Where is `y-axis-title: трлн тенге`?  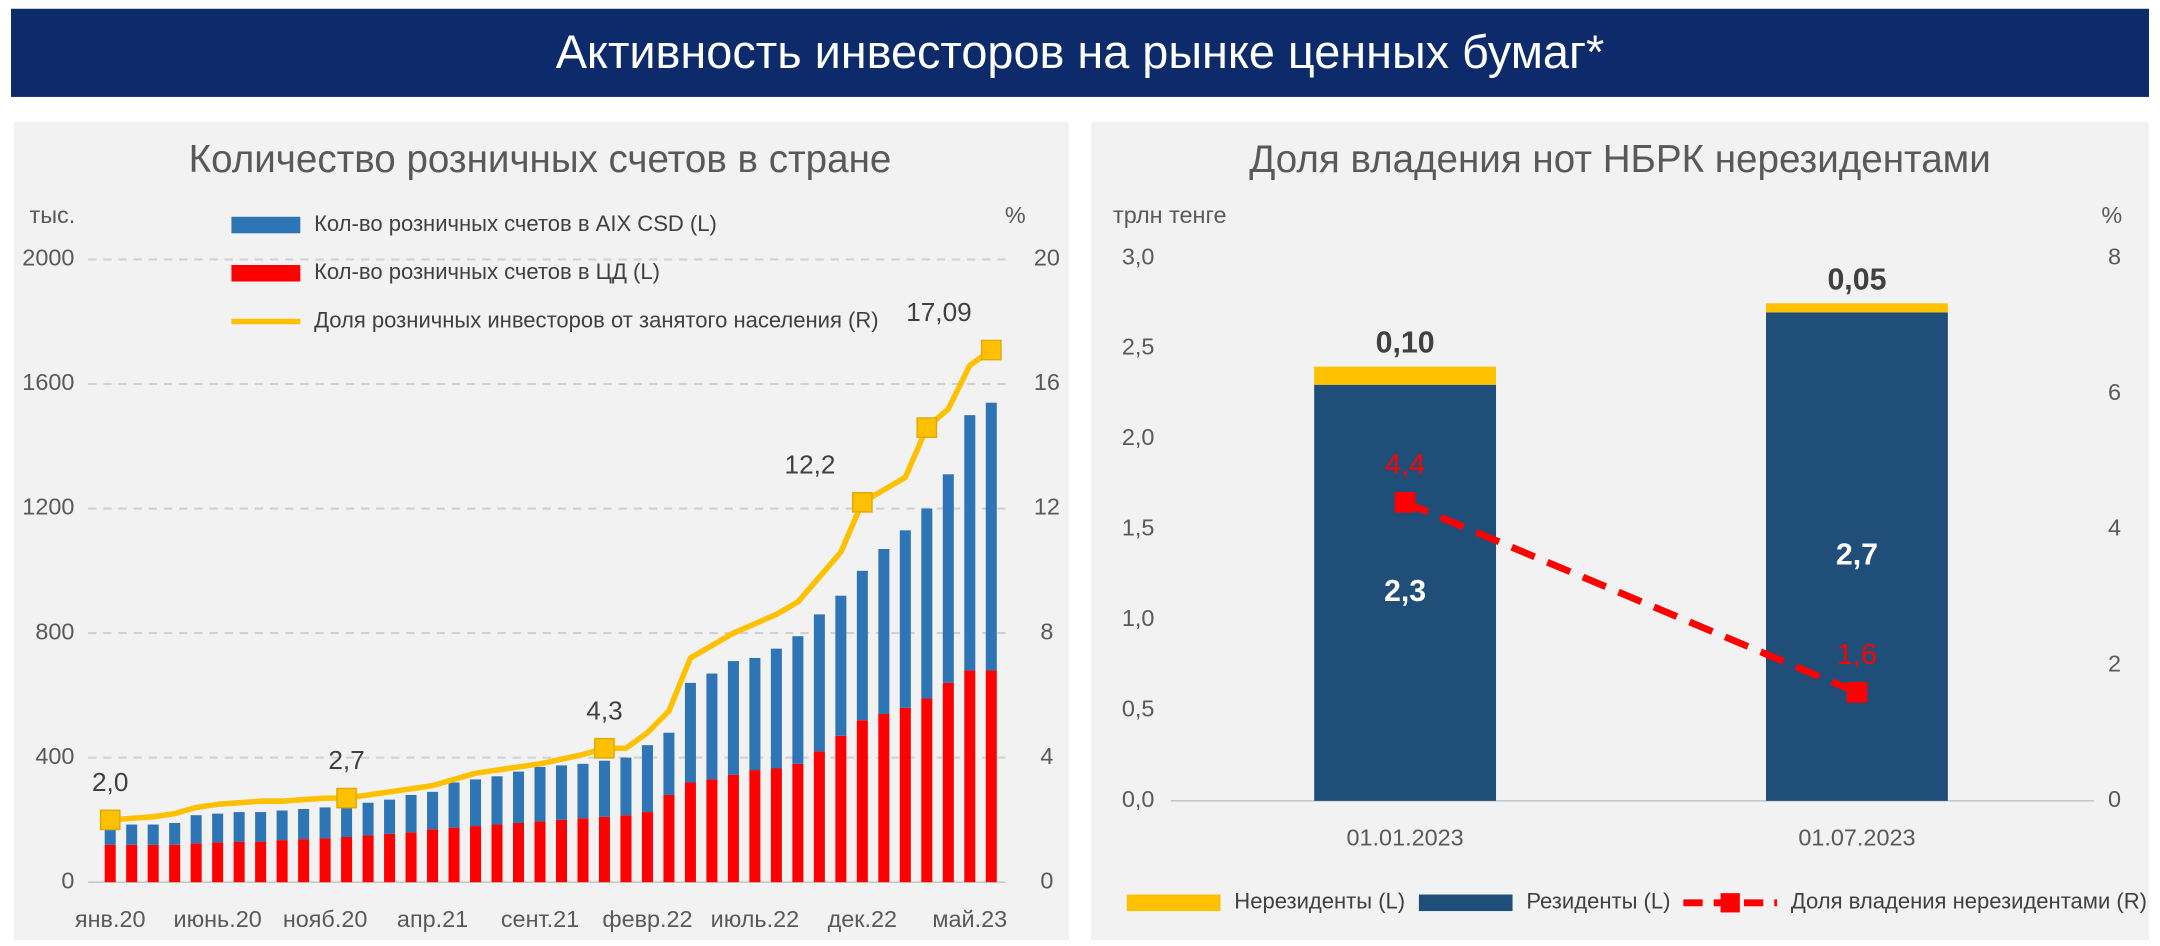
y-axis-title: трлн тенге is located at coordinates (1169, 215).